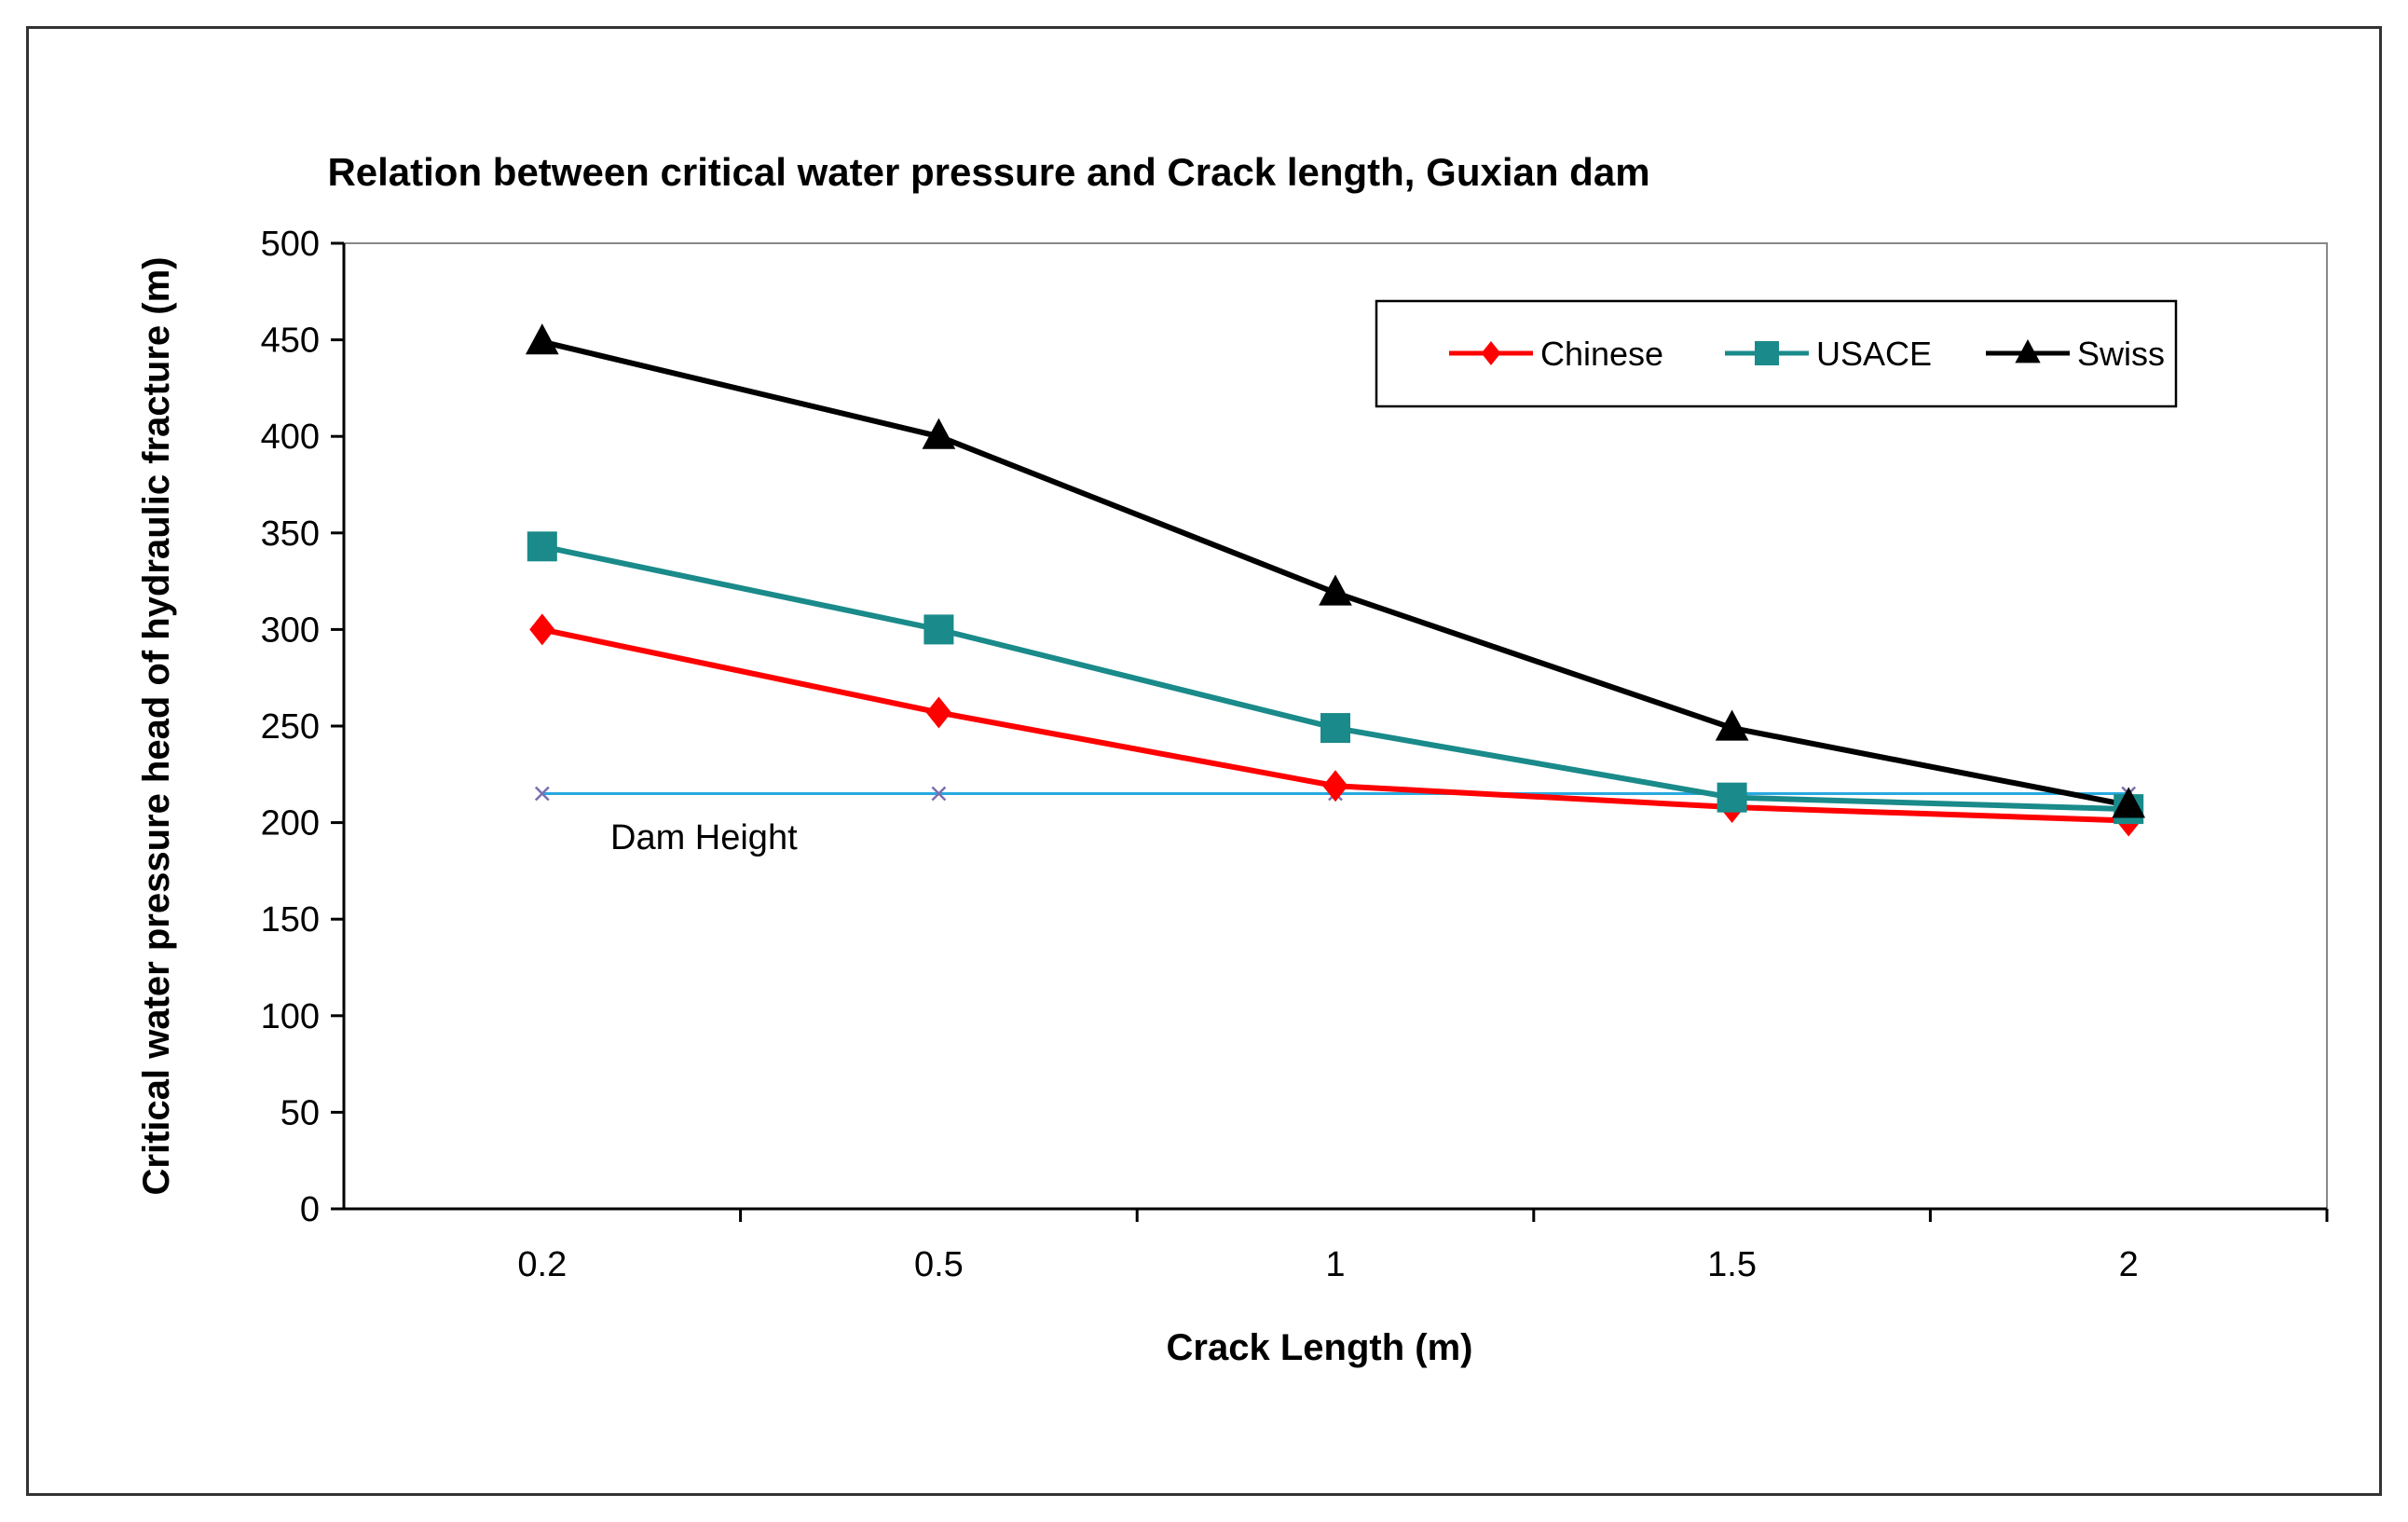 The image size is (2408, 1522). Describe the element at coordinates (300, 1113) in the screenshot. I see `y-tick-label: 50` at that location.